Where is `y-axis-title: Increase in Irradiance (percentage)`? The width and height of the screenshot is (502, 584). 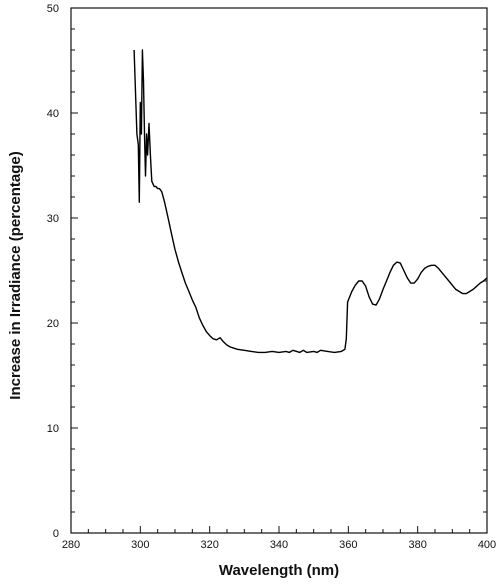
y-axis-title: Increase in Irradiance (percentage) is located at coordinates (15, 275).